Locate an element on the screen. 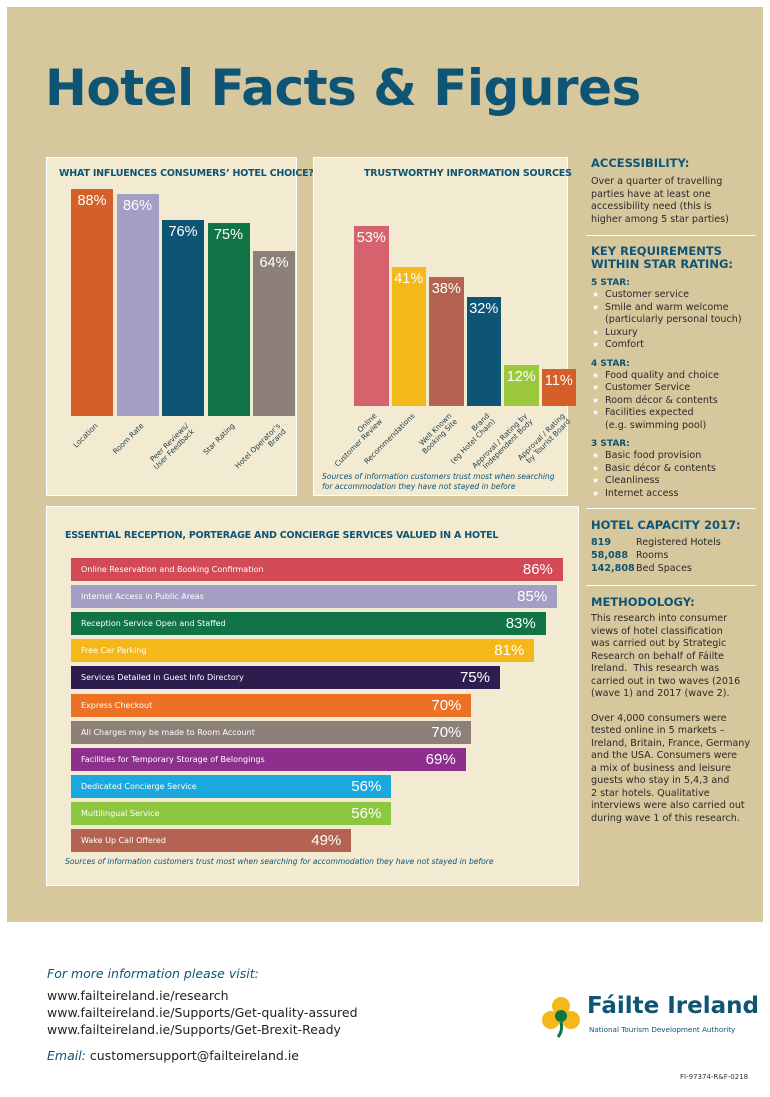 The height and width of the screenshot is (1097, 770). email-link: customersupport@failteireland.ie is located at coordinates (194, 1055).